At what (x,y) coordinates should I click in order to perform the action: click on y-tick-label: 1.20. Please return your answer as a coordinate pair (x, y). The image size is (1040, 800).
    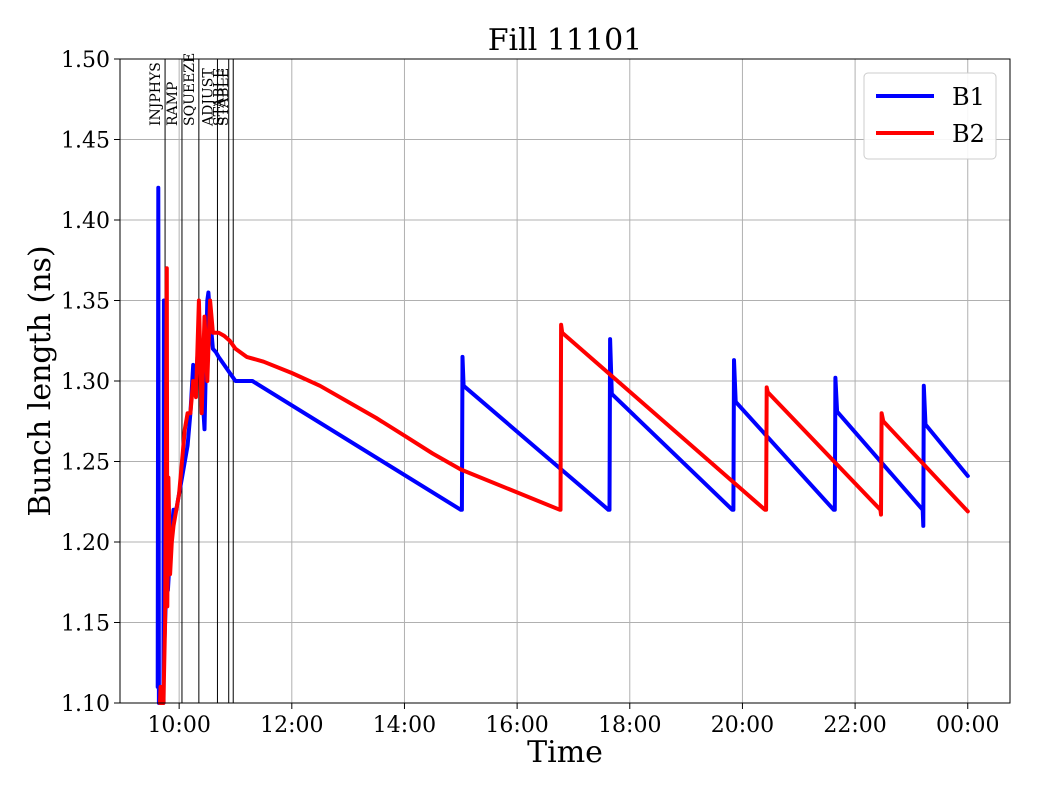
    Looking at the image, I should click on (85, 543).